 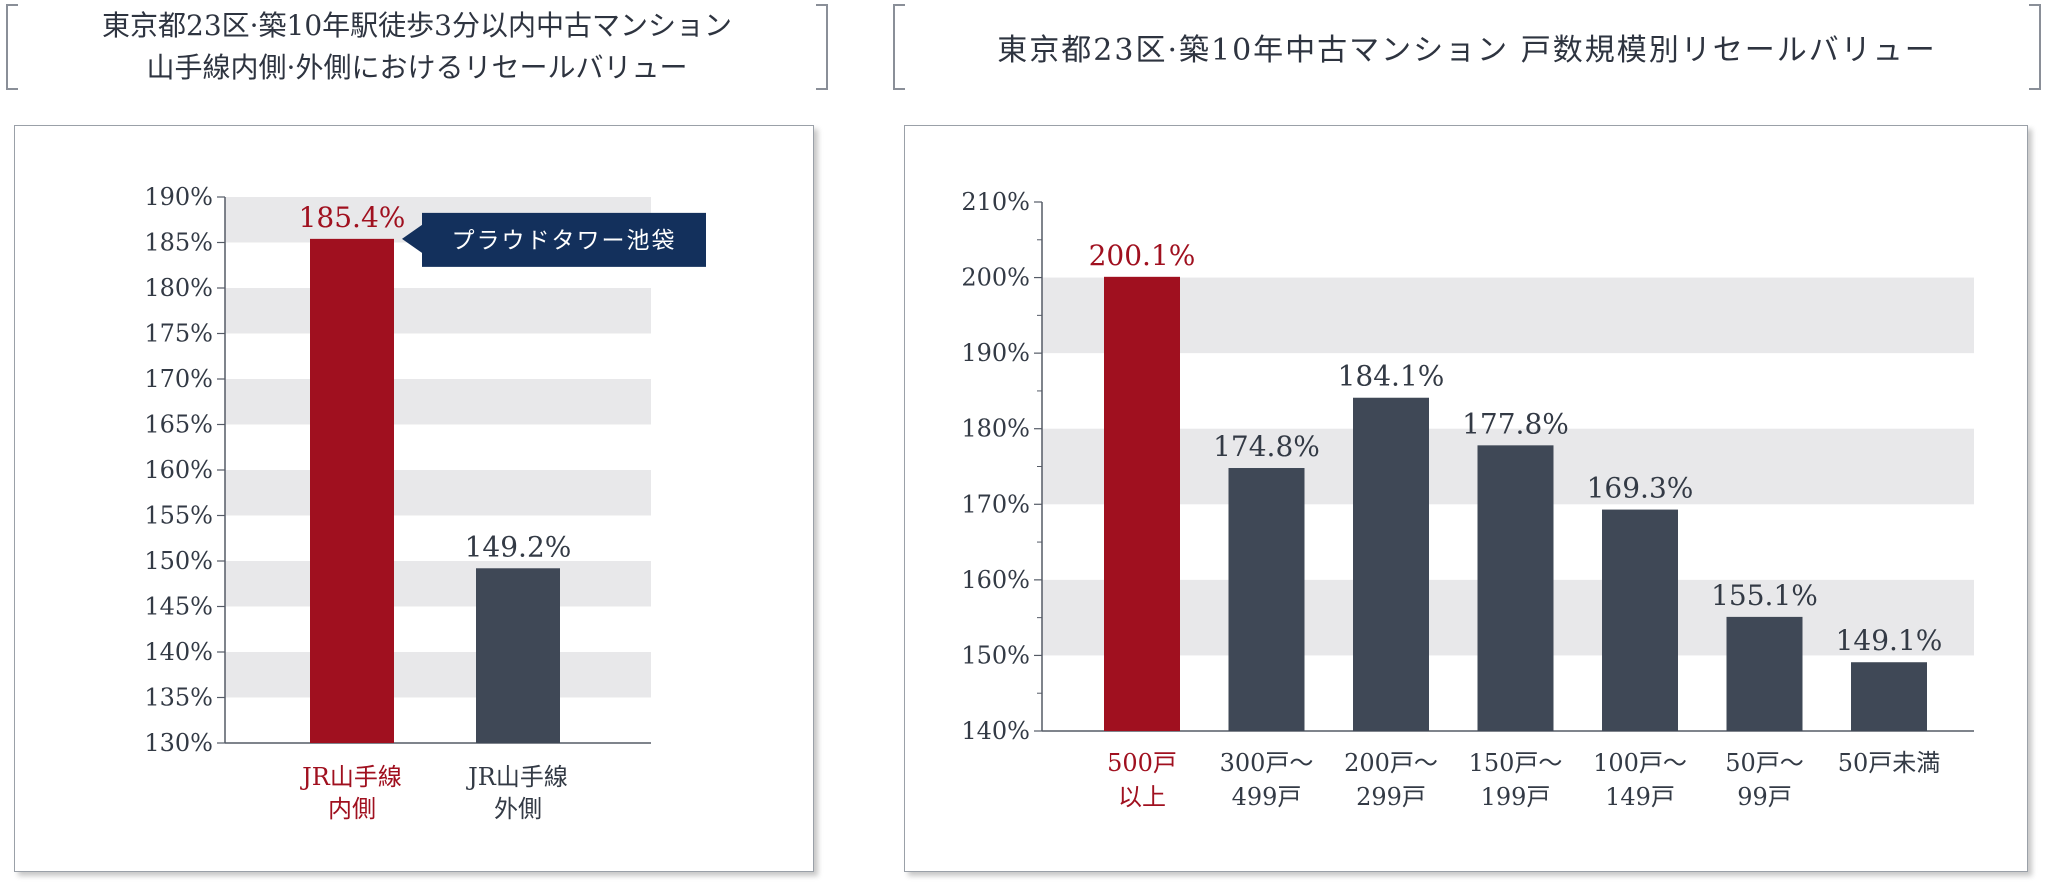 What do you see at coordinates (1640, 763) in the screenshot?
I see `right-category-label: 100戸〜` at bounding box center [1640, 763].